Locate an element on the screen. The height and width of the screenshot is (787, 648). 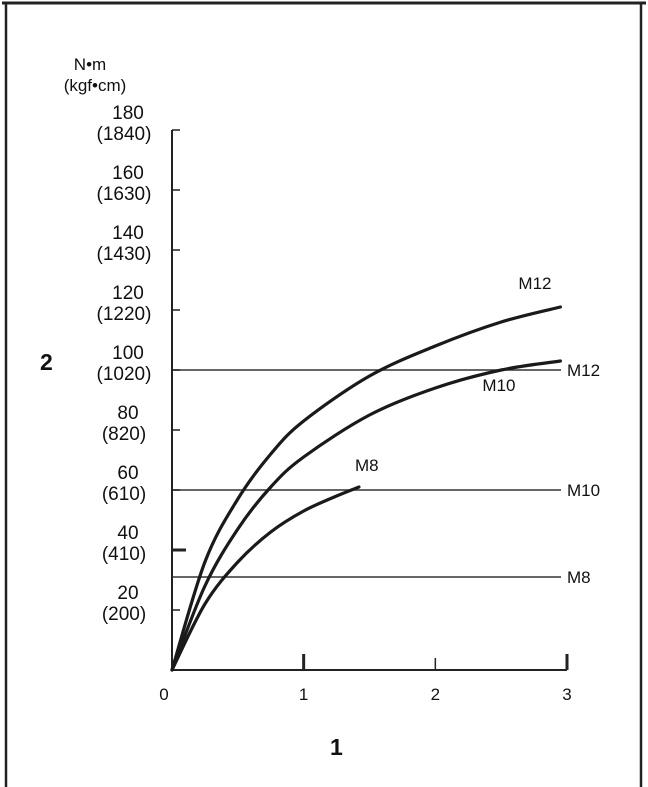
y-tick-label: 140 is located at coordinates (128, 233).